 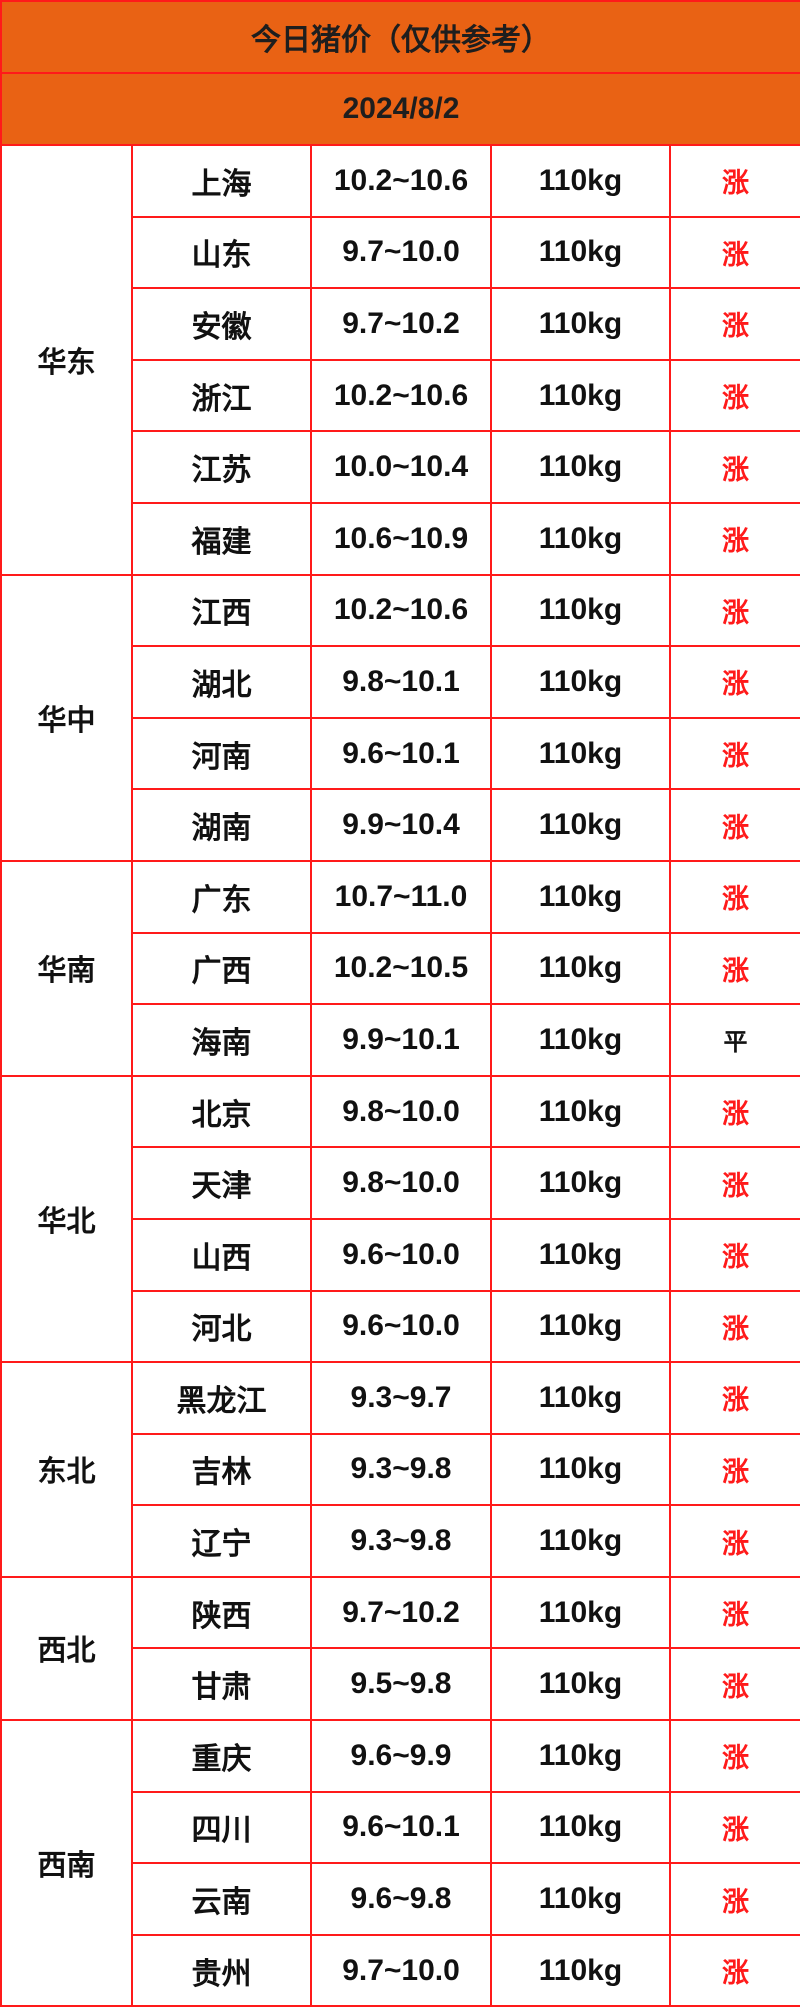 What do you see at coordinates (400, 37) in the screenshot?
I see `table-title: 今日猪价（仅供参考）` at bounding box center [400, 37].